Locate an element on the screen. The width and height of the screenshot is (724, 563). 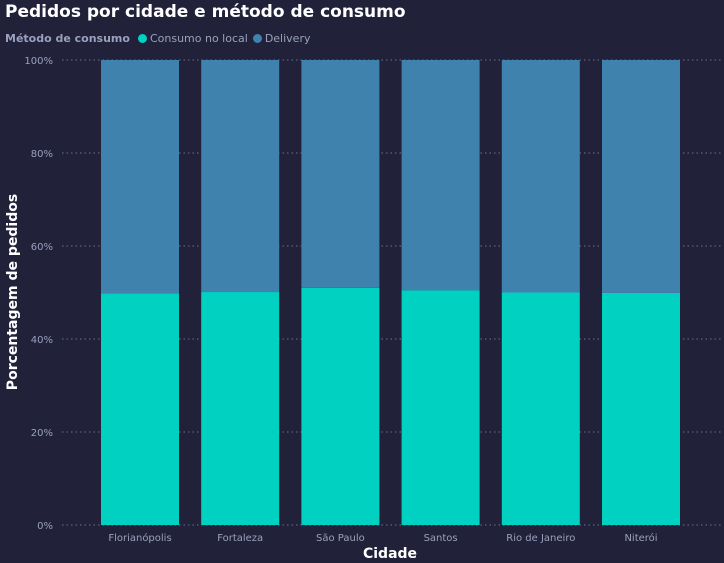
legend-item-consumo-no-local: Consumo no local is located at coordinates (192, 38).